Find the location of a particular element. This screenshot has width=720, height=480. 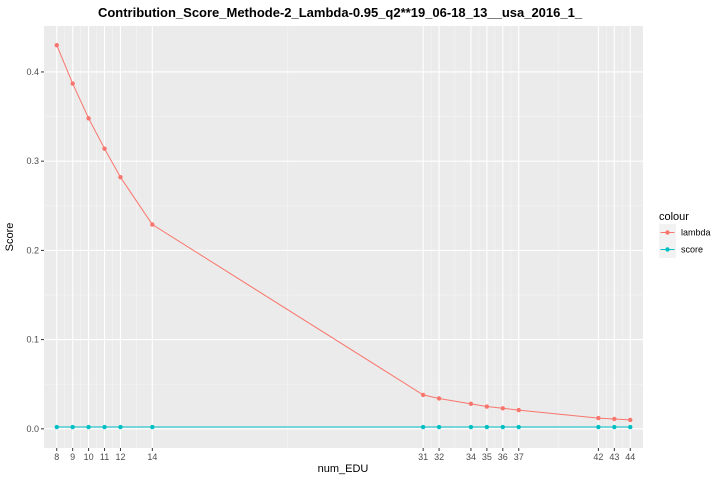

legend-key-point-score is located at coordinates (667, 249).